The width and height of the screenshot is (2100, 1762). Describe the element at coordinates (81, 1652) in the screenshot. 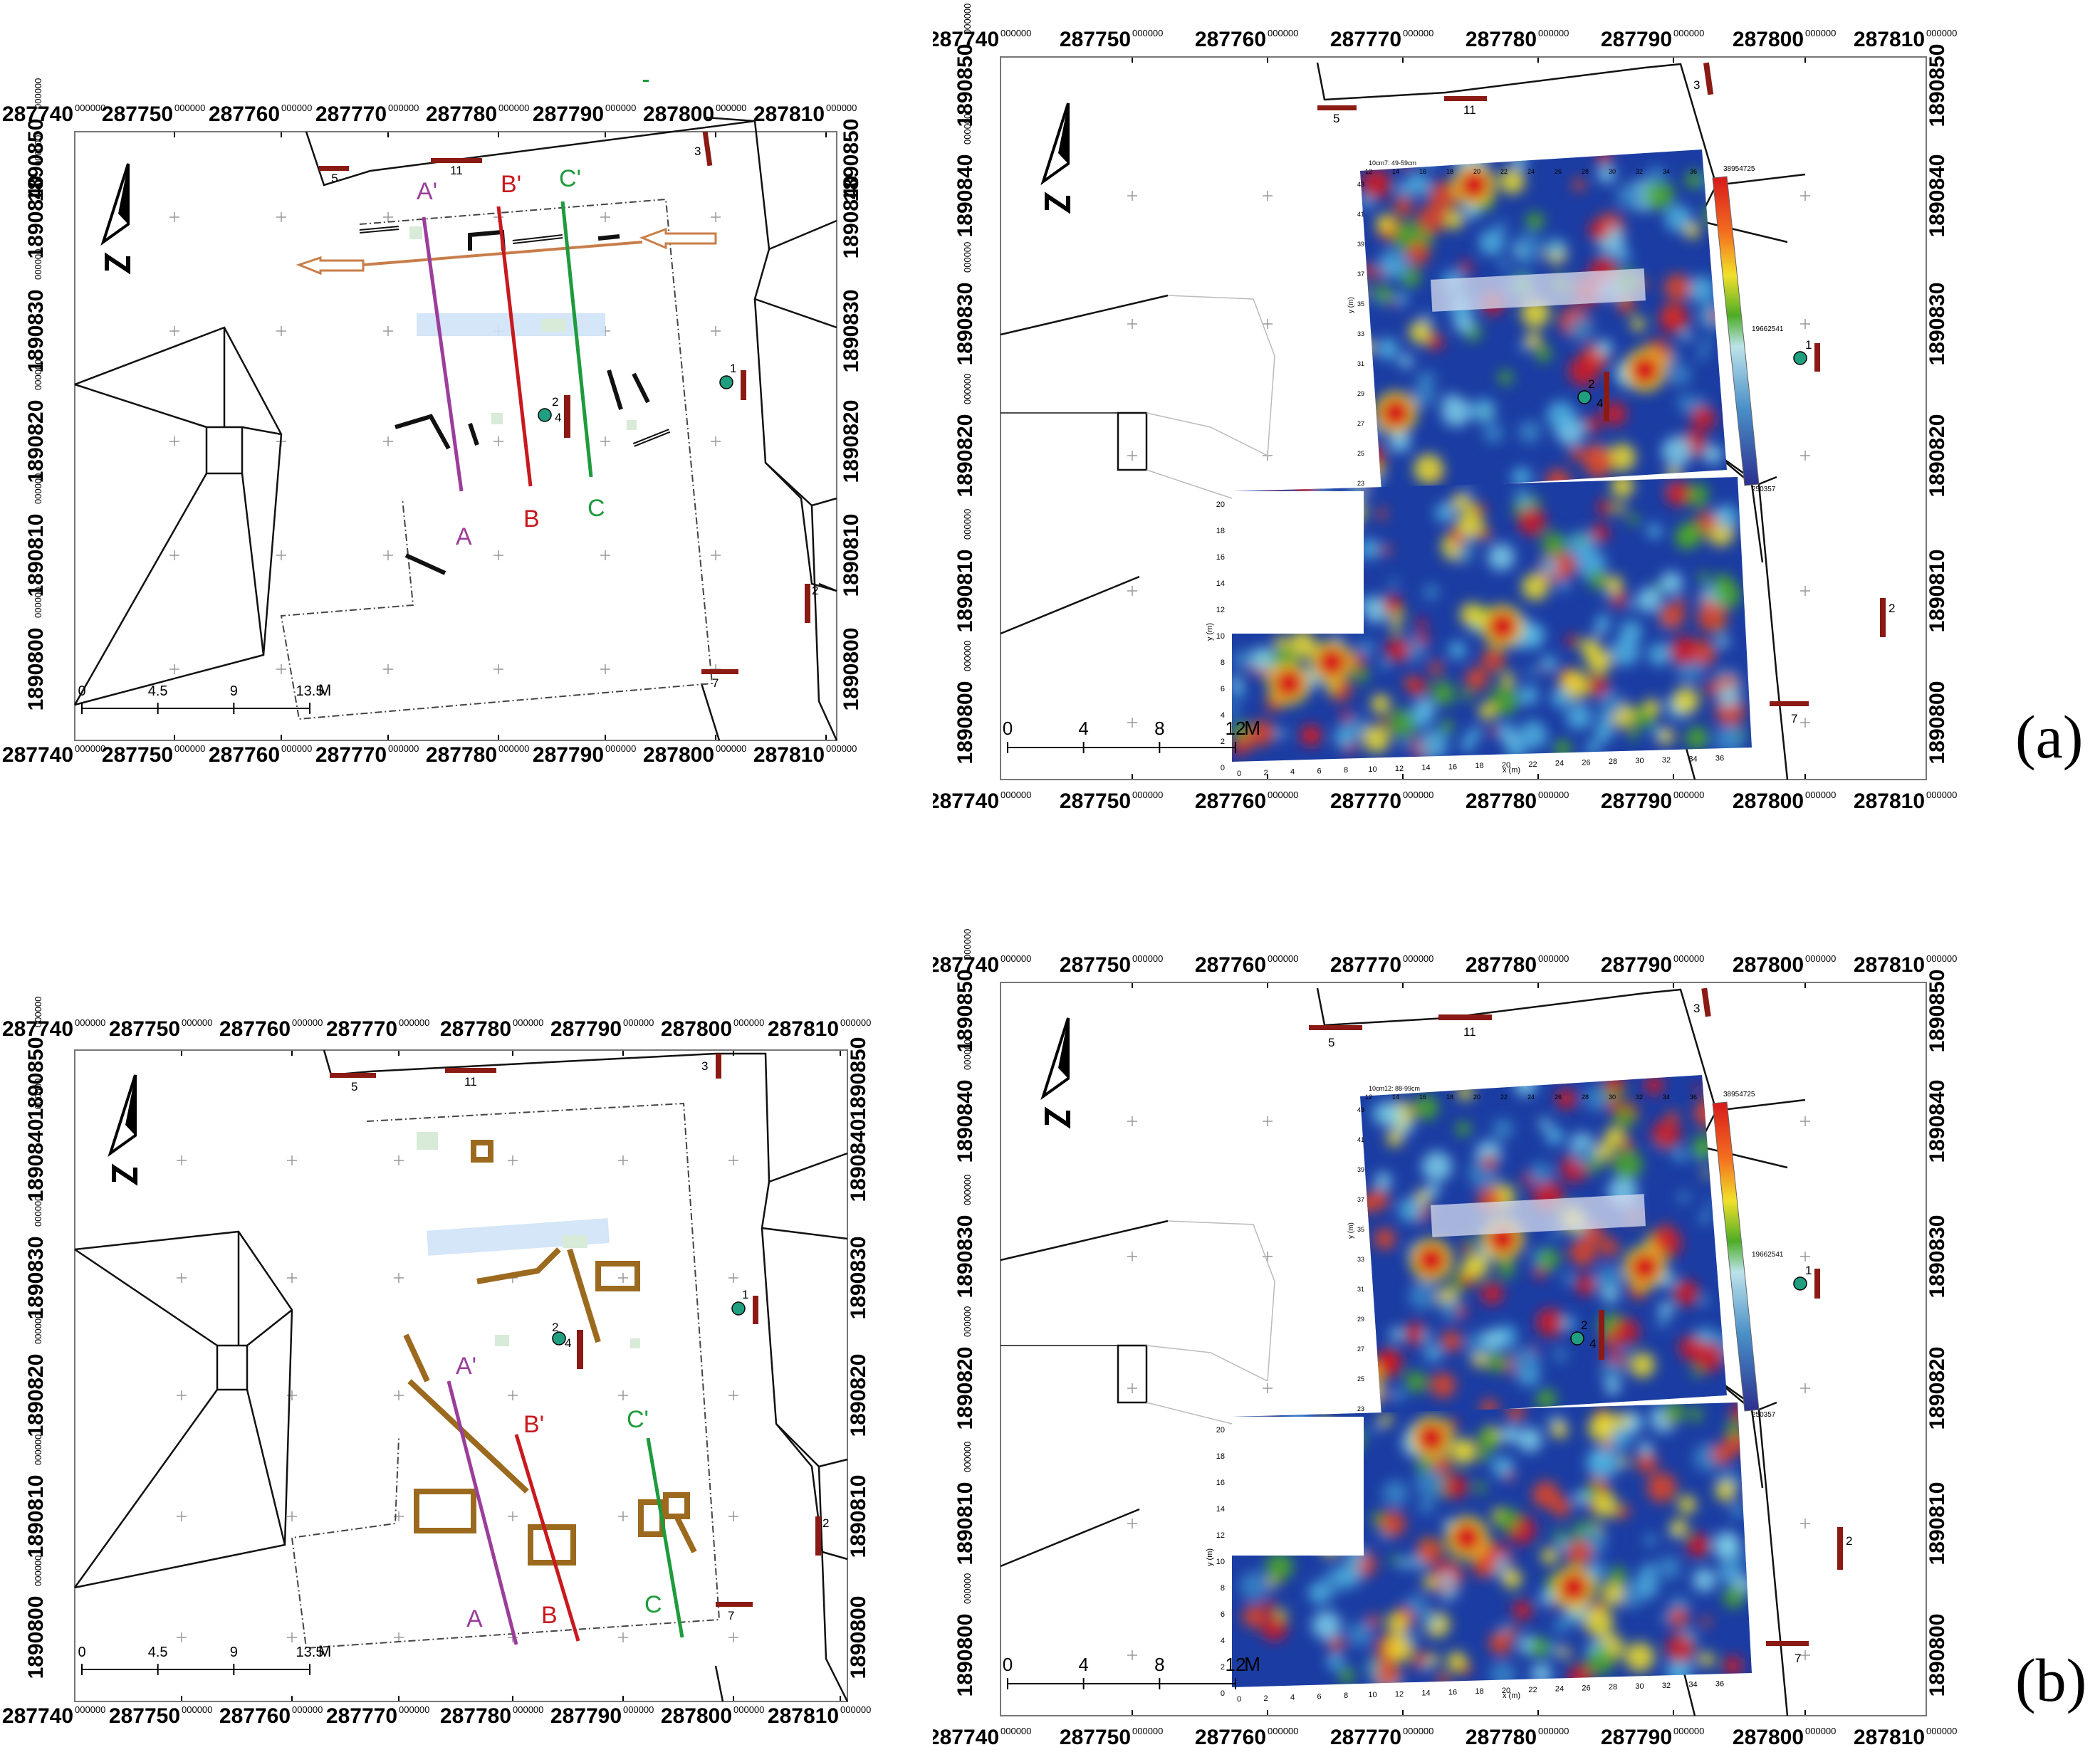

I see `scale-tick-label: 0` at that location.